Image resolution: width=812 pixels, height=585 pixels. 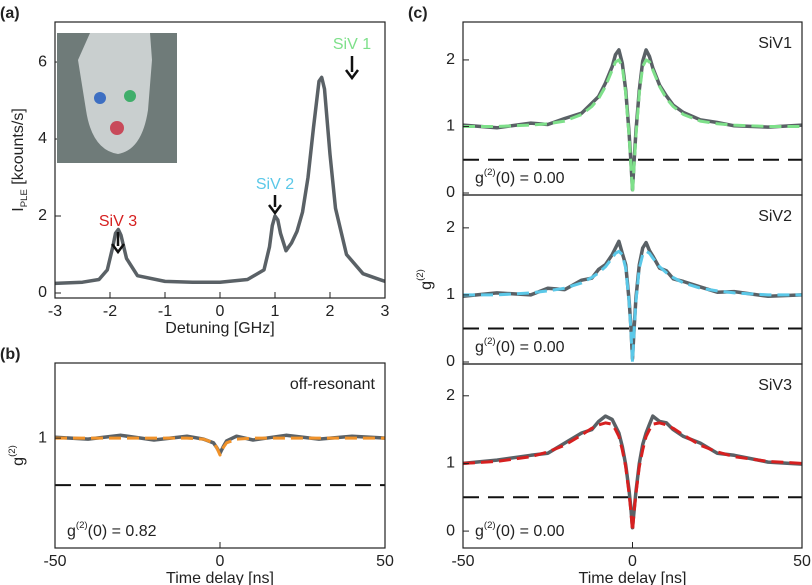 I want to click on curve-label: off-resonant, so click(x=333, y=384).